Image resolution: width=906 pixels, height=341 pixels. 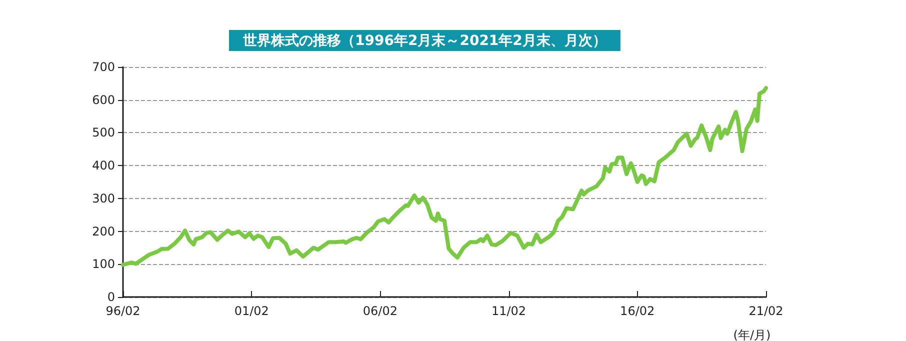 I want to click on x-tick-label: 06/02, so click(x=380, y=311).